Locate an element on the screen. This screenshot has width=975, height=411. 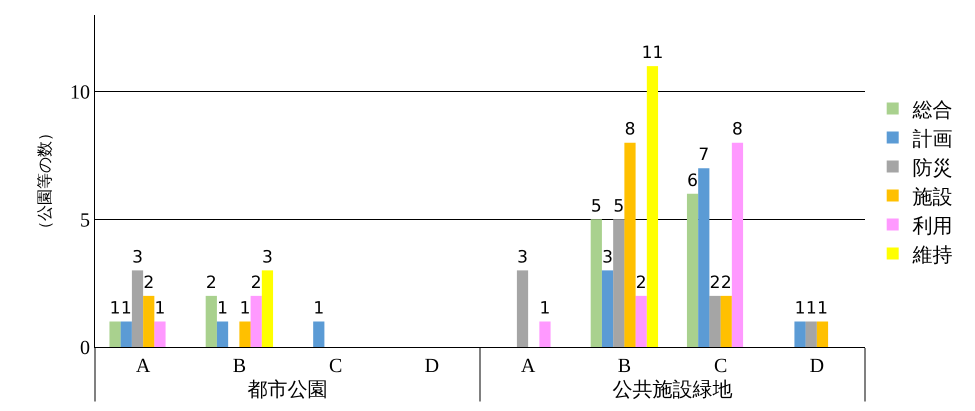
data-label: 11 is located at coordinates (653, 53).